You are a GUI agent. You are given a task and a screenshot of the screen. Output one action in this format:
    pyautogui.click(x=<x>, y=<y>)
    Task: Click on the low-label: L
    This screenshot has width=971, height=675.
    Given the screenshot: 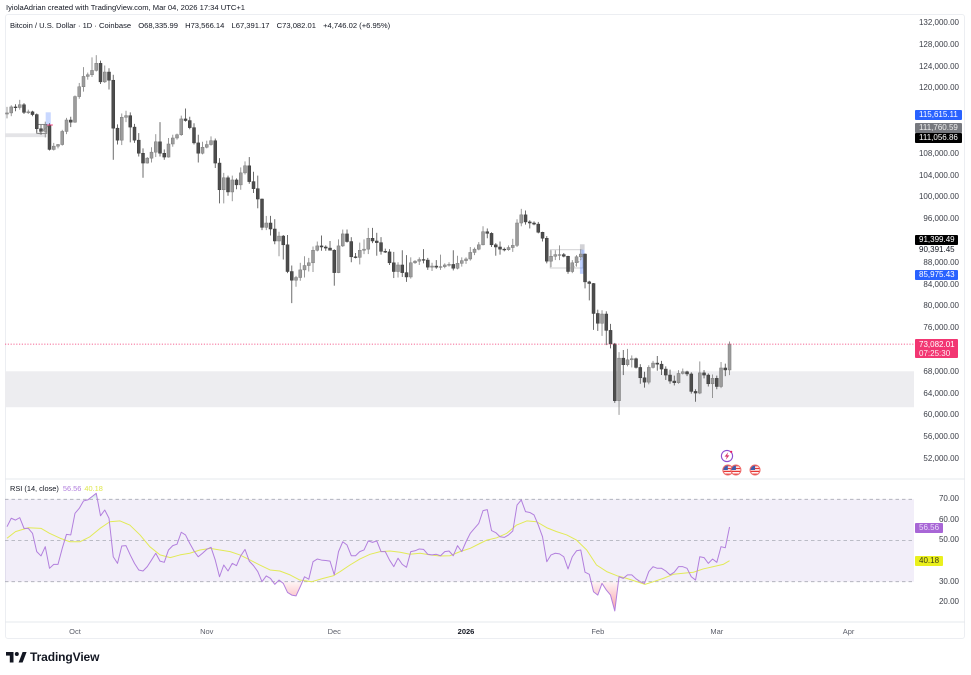 What is the action you would take?
    pyautogui.click(x=233, y=25)
    